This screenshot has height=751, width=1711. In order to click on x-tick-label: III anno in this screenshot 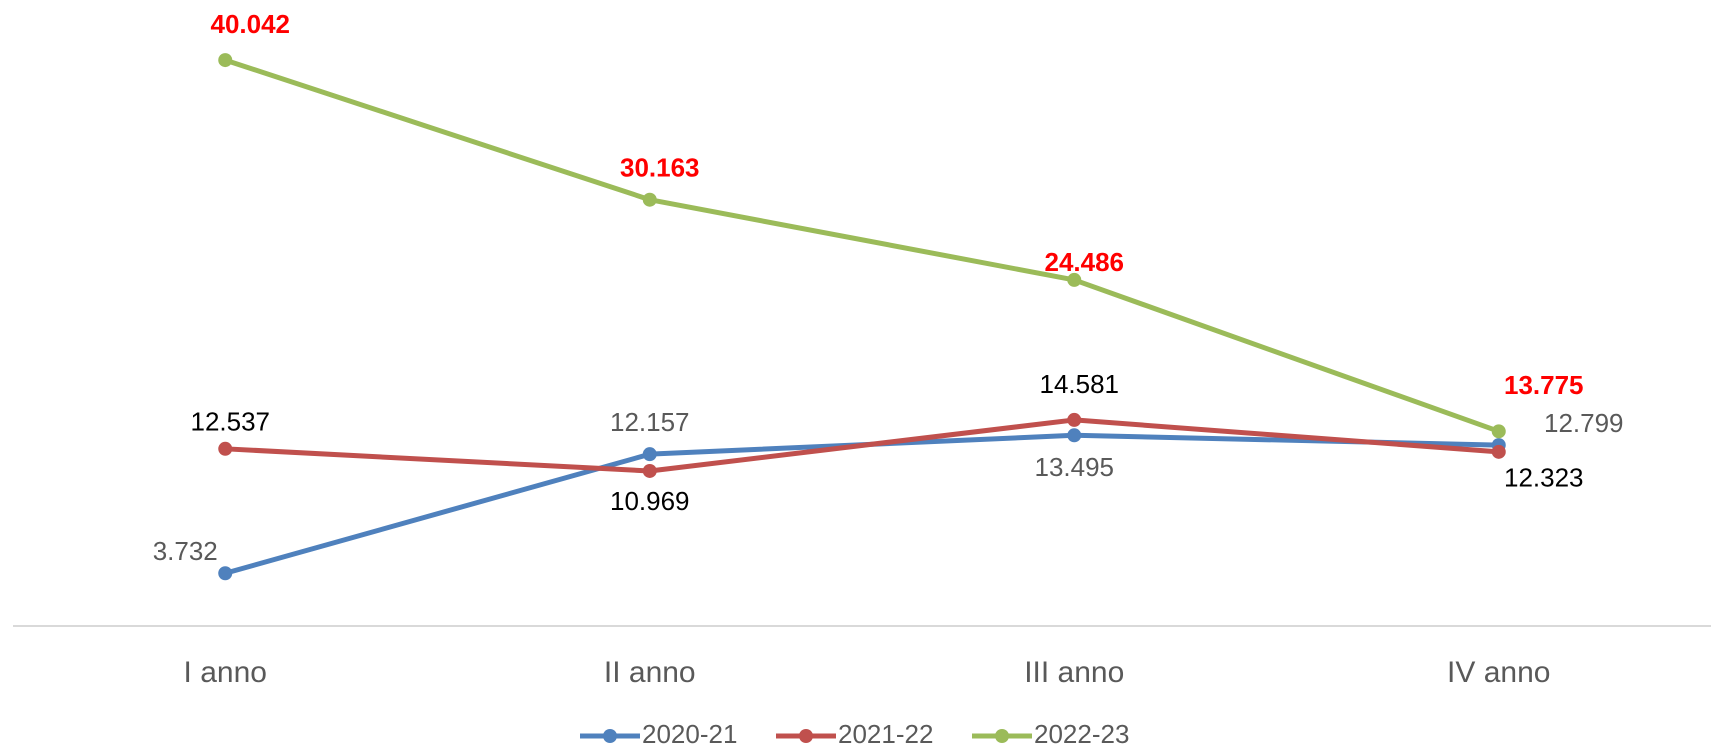, I will do `click(1074, 672)`.